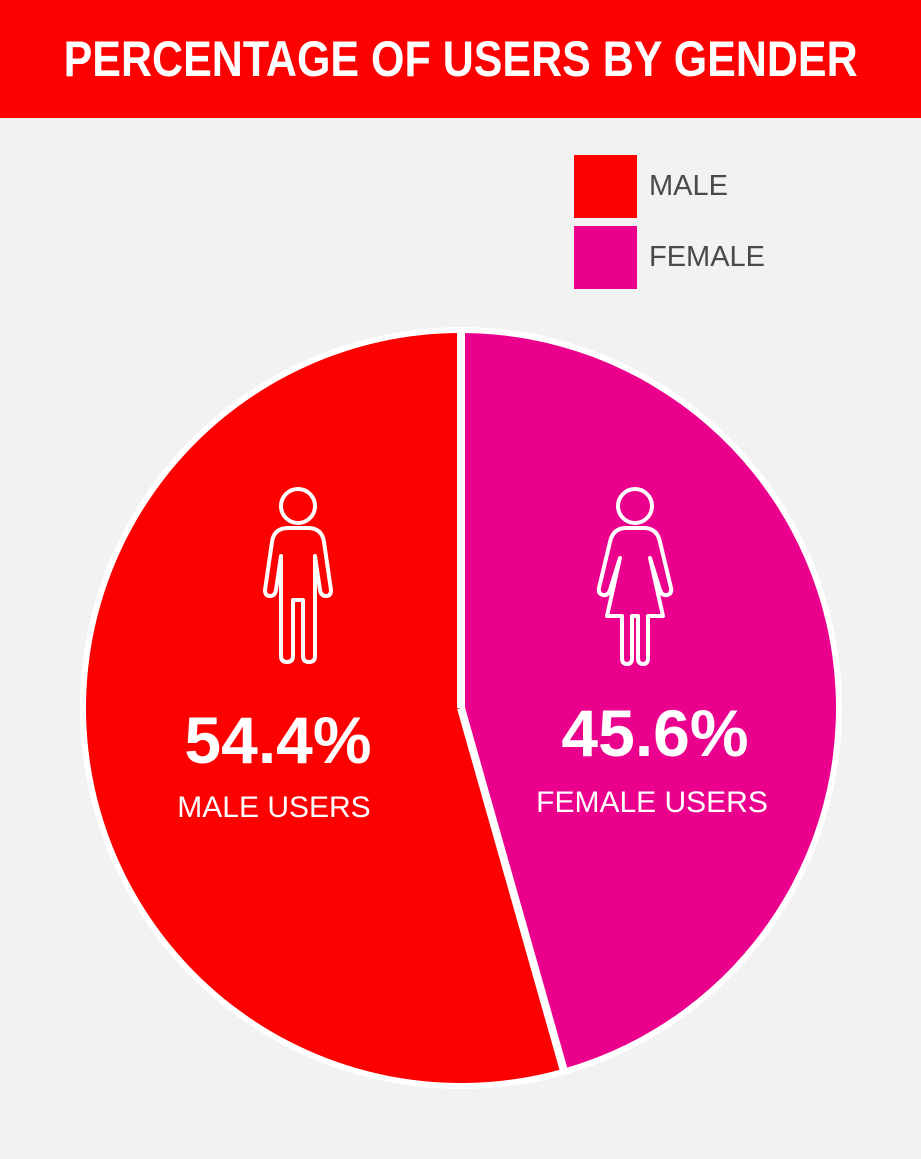 The width and height of the screenshot is (921, 1159). I want to click on female-percentage-label: 45.6%, so click(654, 733).